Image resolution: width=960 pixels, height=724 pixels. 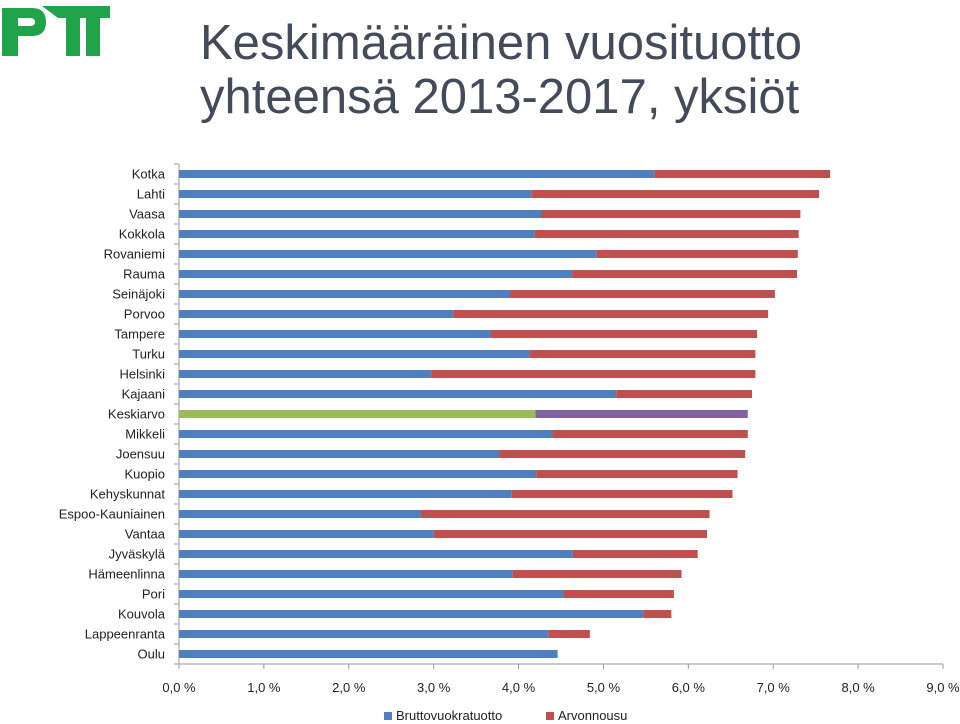 I want to click on category-label: Kouvola, so click(x=142, y=614).